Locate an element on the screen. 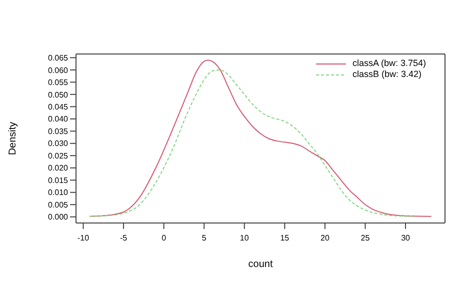 The width and height of the screenshot is (474, 293). x-tick-label: 25 is located at coordinates (365, 238).